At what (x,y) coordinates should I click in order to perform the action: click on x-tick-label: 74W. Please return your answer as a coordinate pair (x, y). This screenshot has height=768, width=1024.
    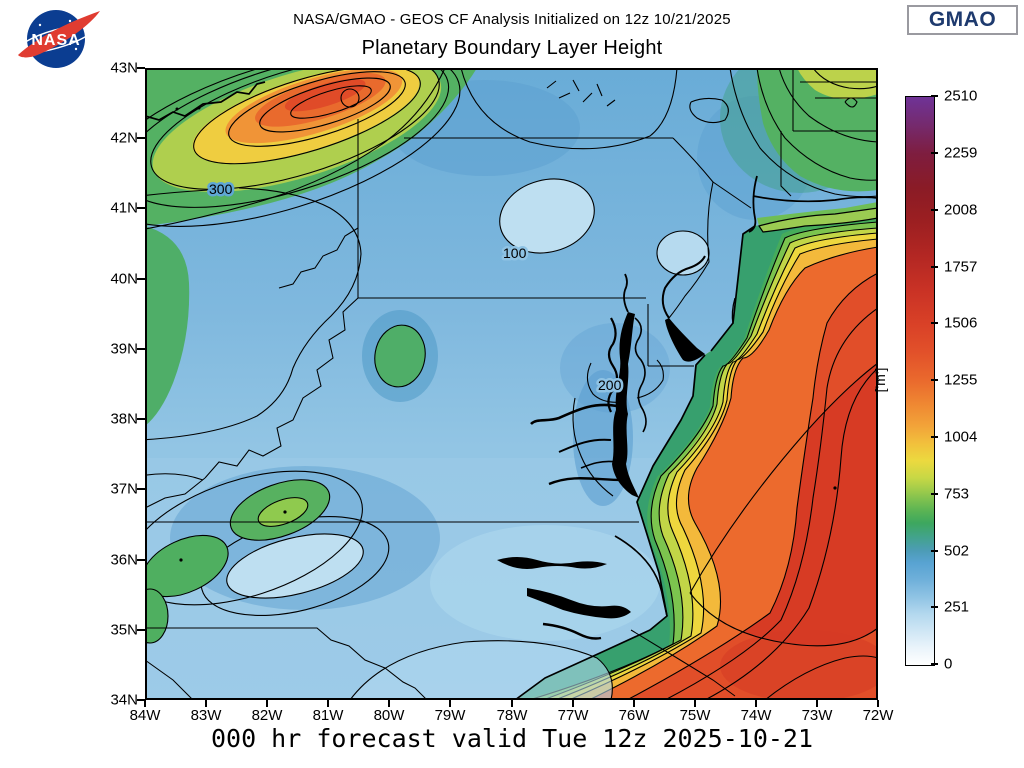
    Looking at the image, I should click on (756, 715).